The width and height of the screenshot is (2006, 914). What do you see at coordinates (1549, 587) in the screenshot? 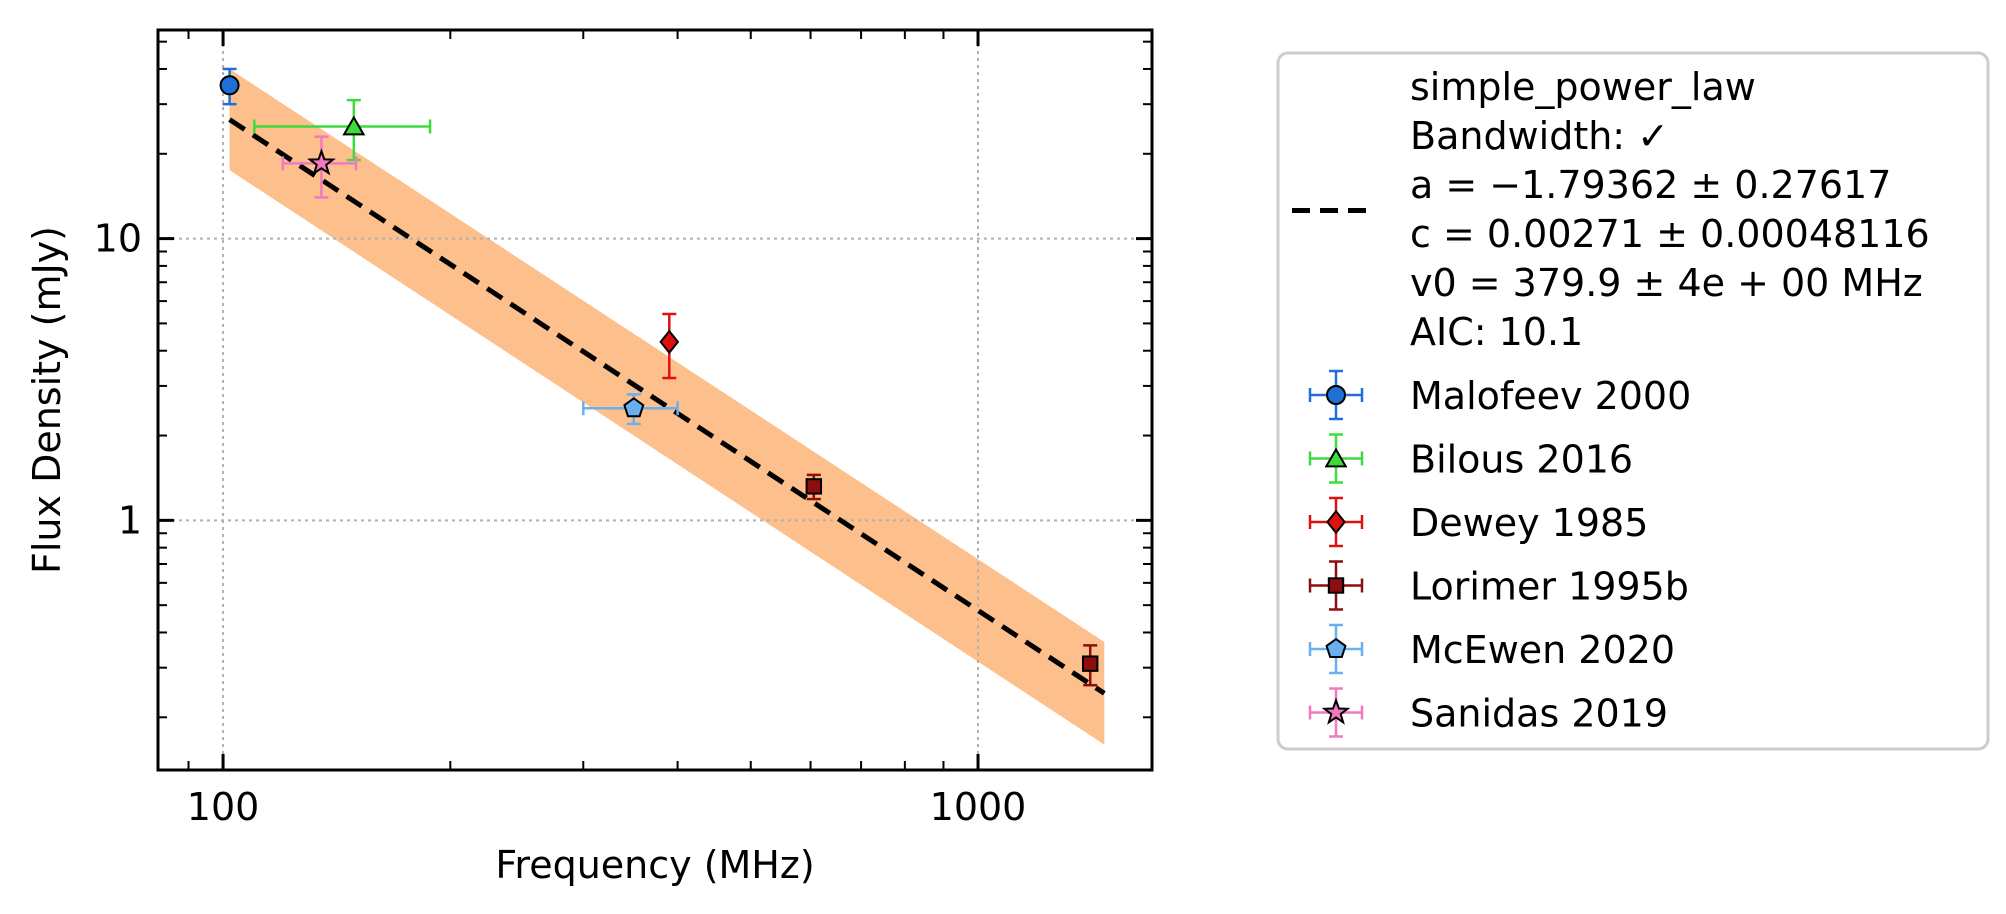
I see `legend-label: Lorimer 1995b` at bounding box center [1549, 587].